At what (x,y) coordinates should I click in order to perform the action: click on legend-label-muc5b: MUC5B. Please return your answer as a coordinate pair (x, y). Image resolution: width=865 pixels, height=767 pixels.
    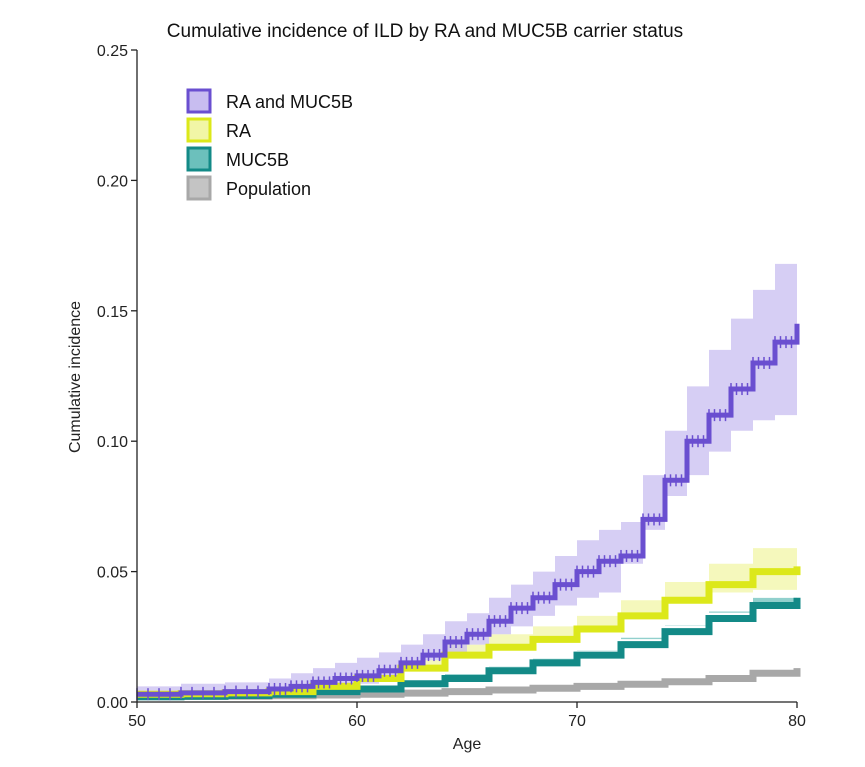
    Looking at the image, I should click on (257, 160).